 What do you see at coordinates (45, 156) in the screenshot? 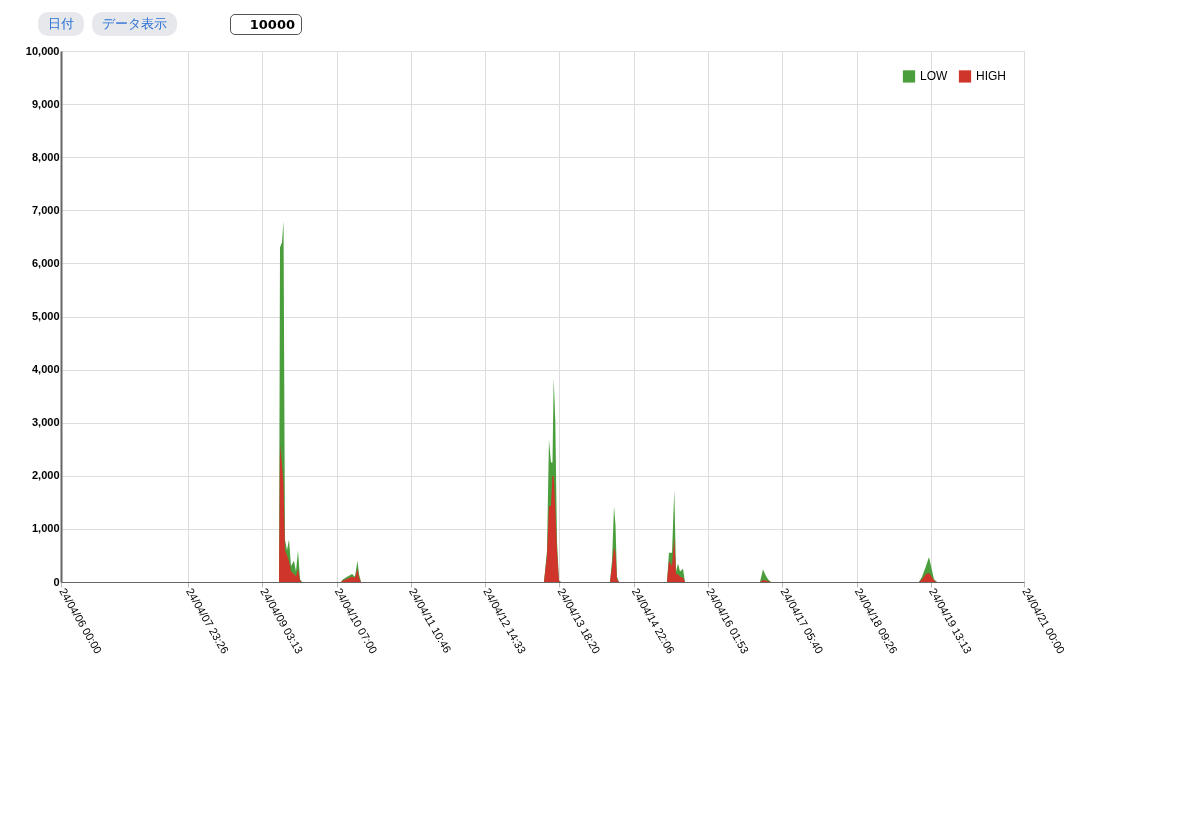
I see `y-tick-label: 8,000` at bounding box center [45, 156].